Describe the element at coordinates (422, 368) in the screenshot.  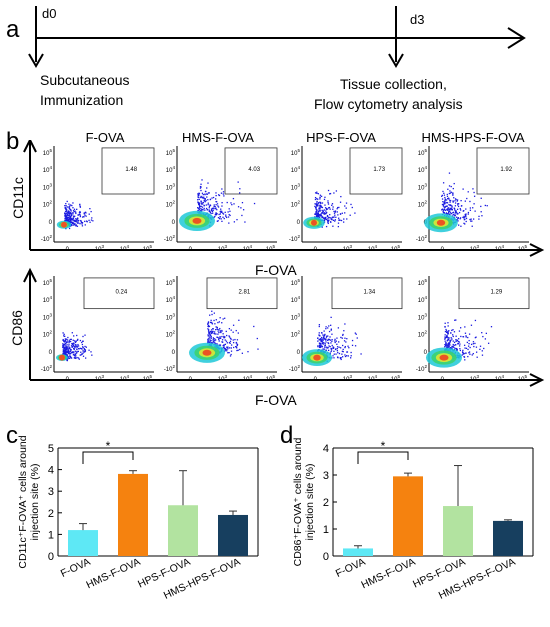
I see `plot-y-tick-label: -102` at that location.